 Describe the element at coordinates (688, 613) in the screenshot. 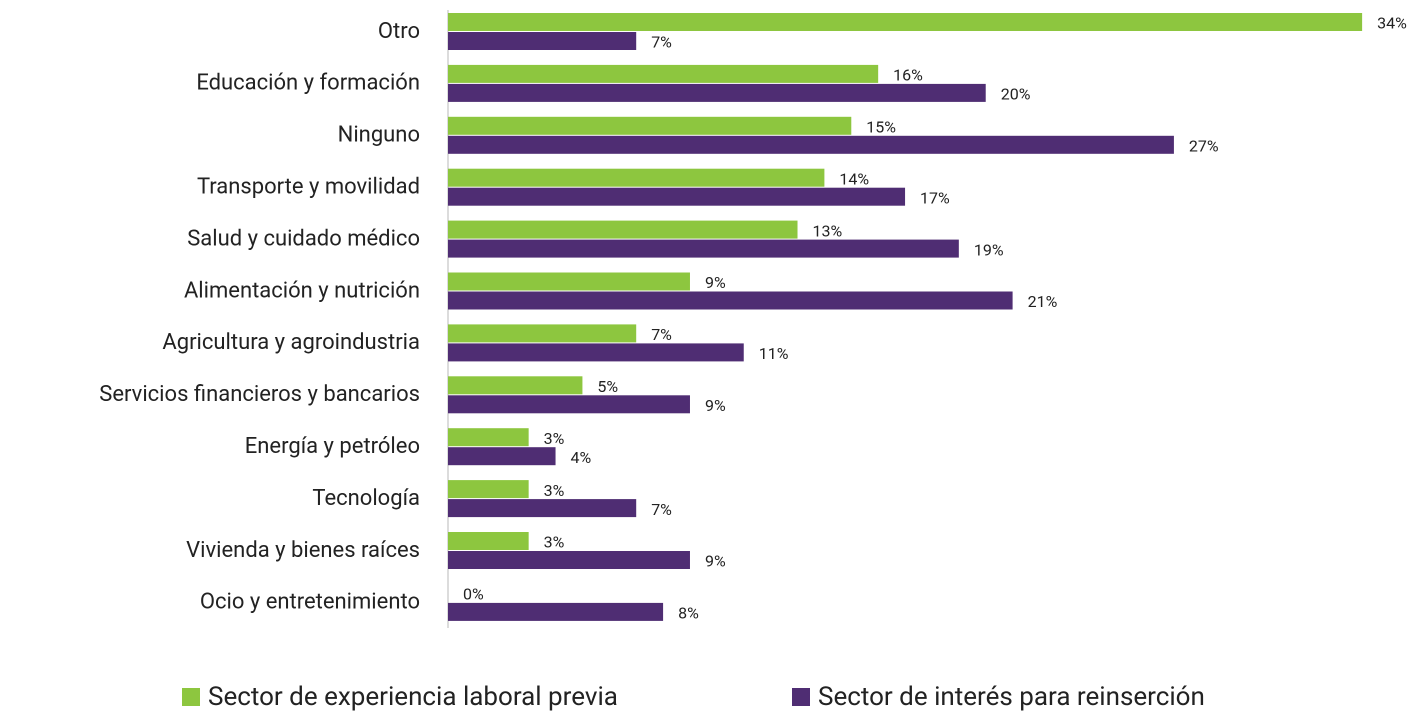

I see `data-label: 8%` at that location.